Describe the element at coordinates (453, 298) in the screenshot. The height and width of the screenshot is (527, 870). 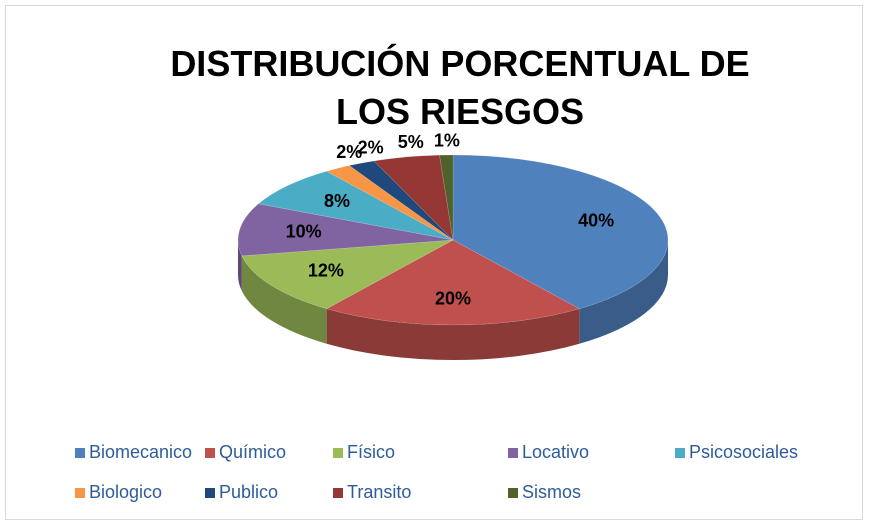
I see `data-label: 20%` at that location.